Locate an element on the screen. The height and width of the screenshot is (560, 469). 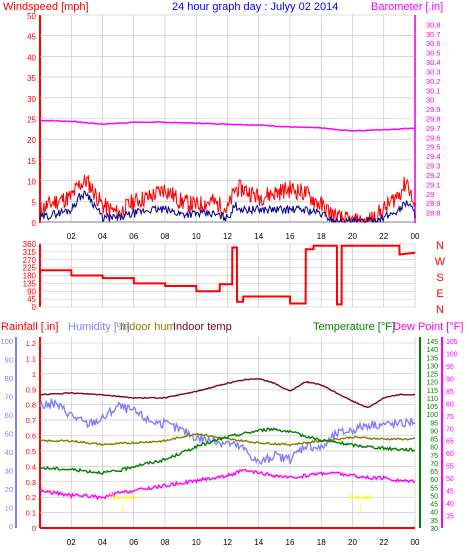
dewpoint-tick-label: 80 is located at coordinates (450, 404).